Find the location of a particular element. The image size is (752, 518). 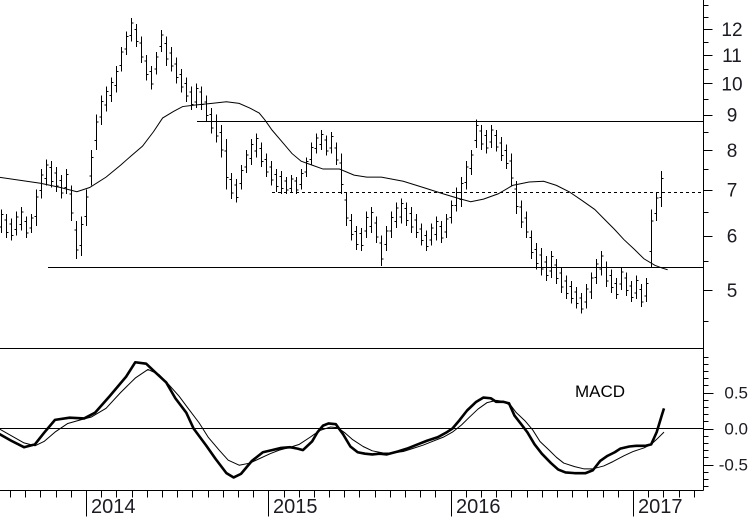

price-tick-label: 11 is located at coordinates (732, 56).